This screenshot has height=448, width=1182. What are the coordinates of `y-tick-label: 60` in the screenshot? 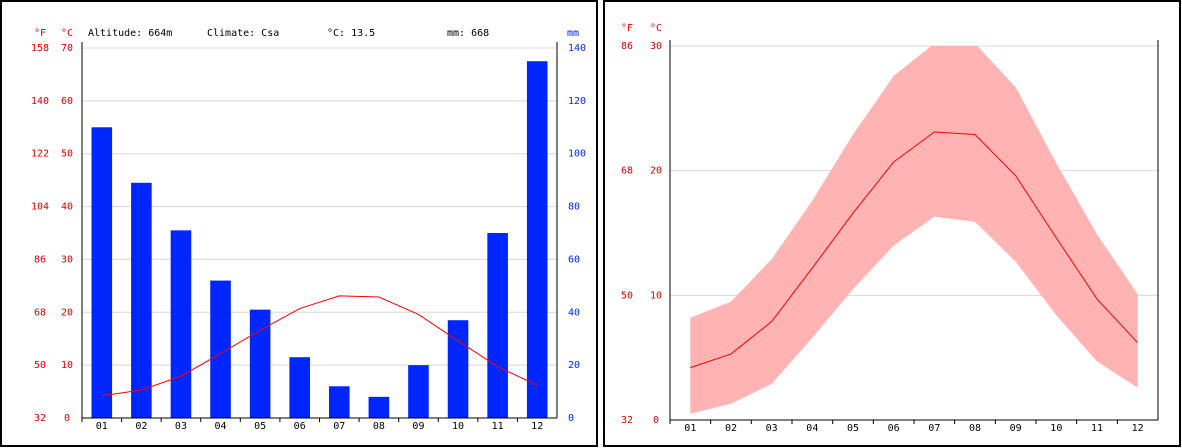 It's located at (67, 101).